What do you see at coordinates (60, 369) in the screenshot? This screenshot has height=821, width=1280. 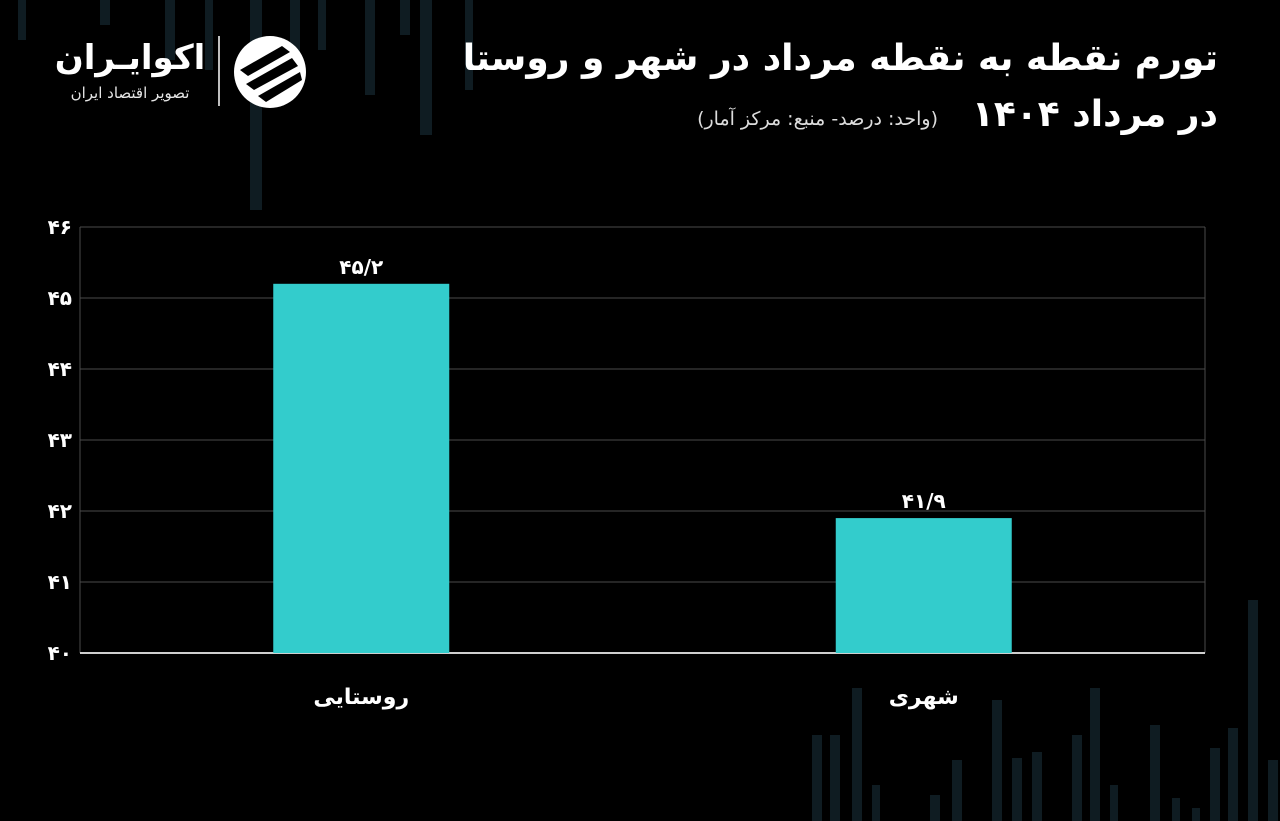 I see `y-tick-label: ۴۴` at bounding box center [60, 369].